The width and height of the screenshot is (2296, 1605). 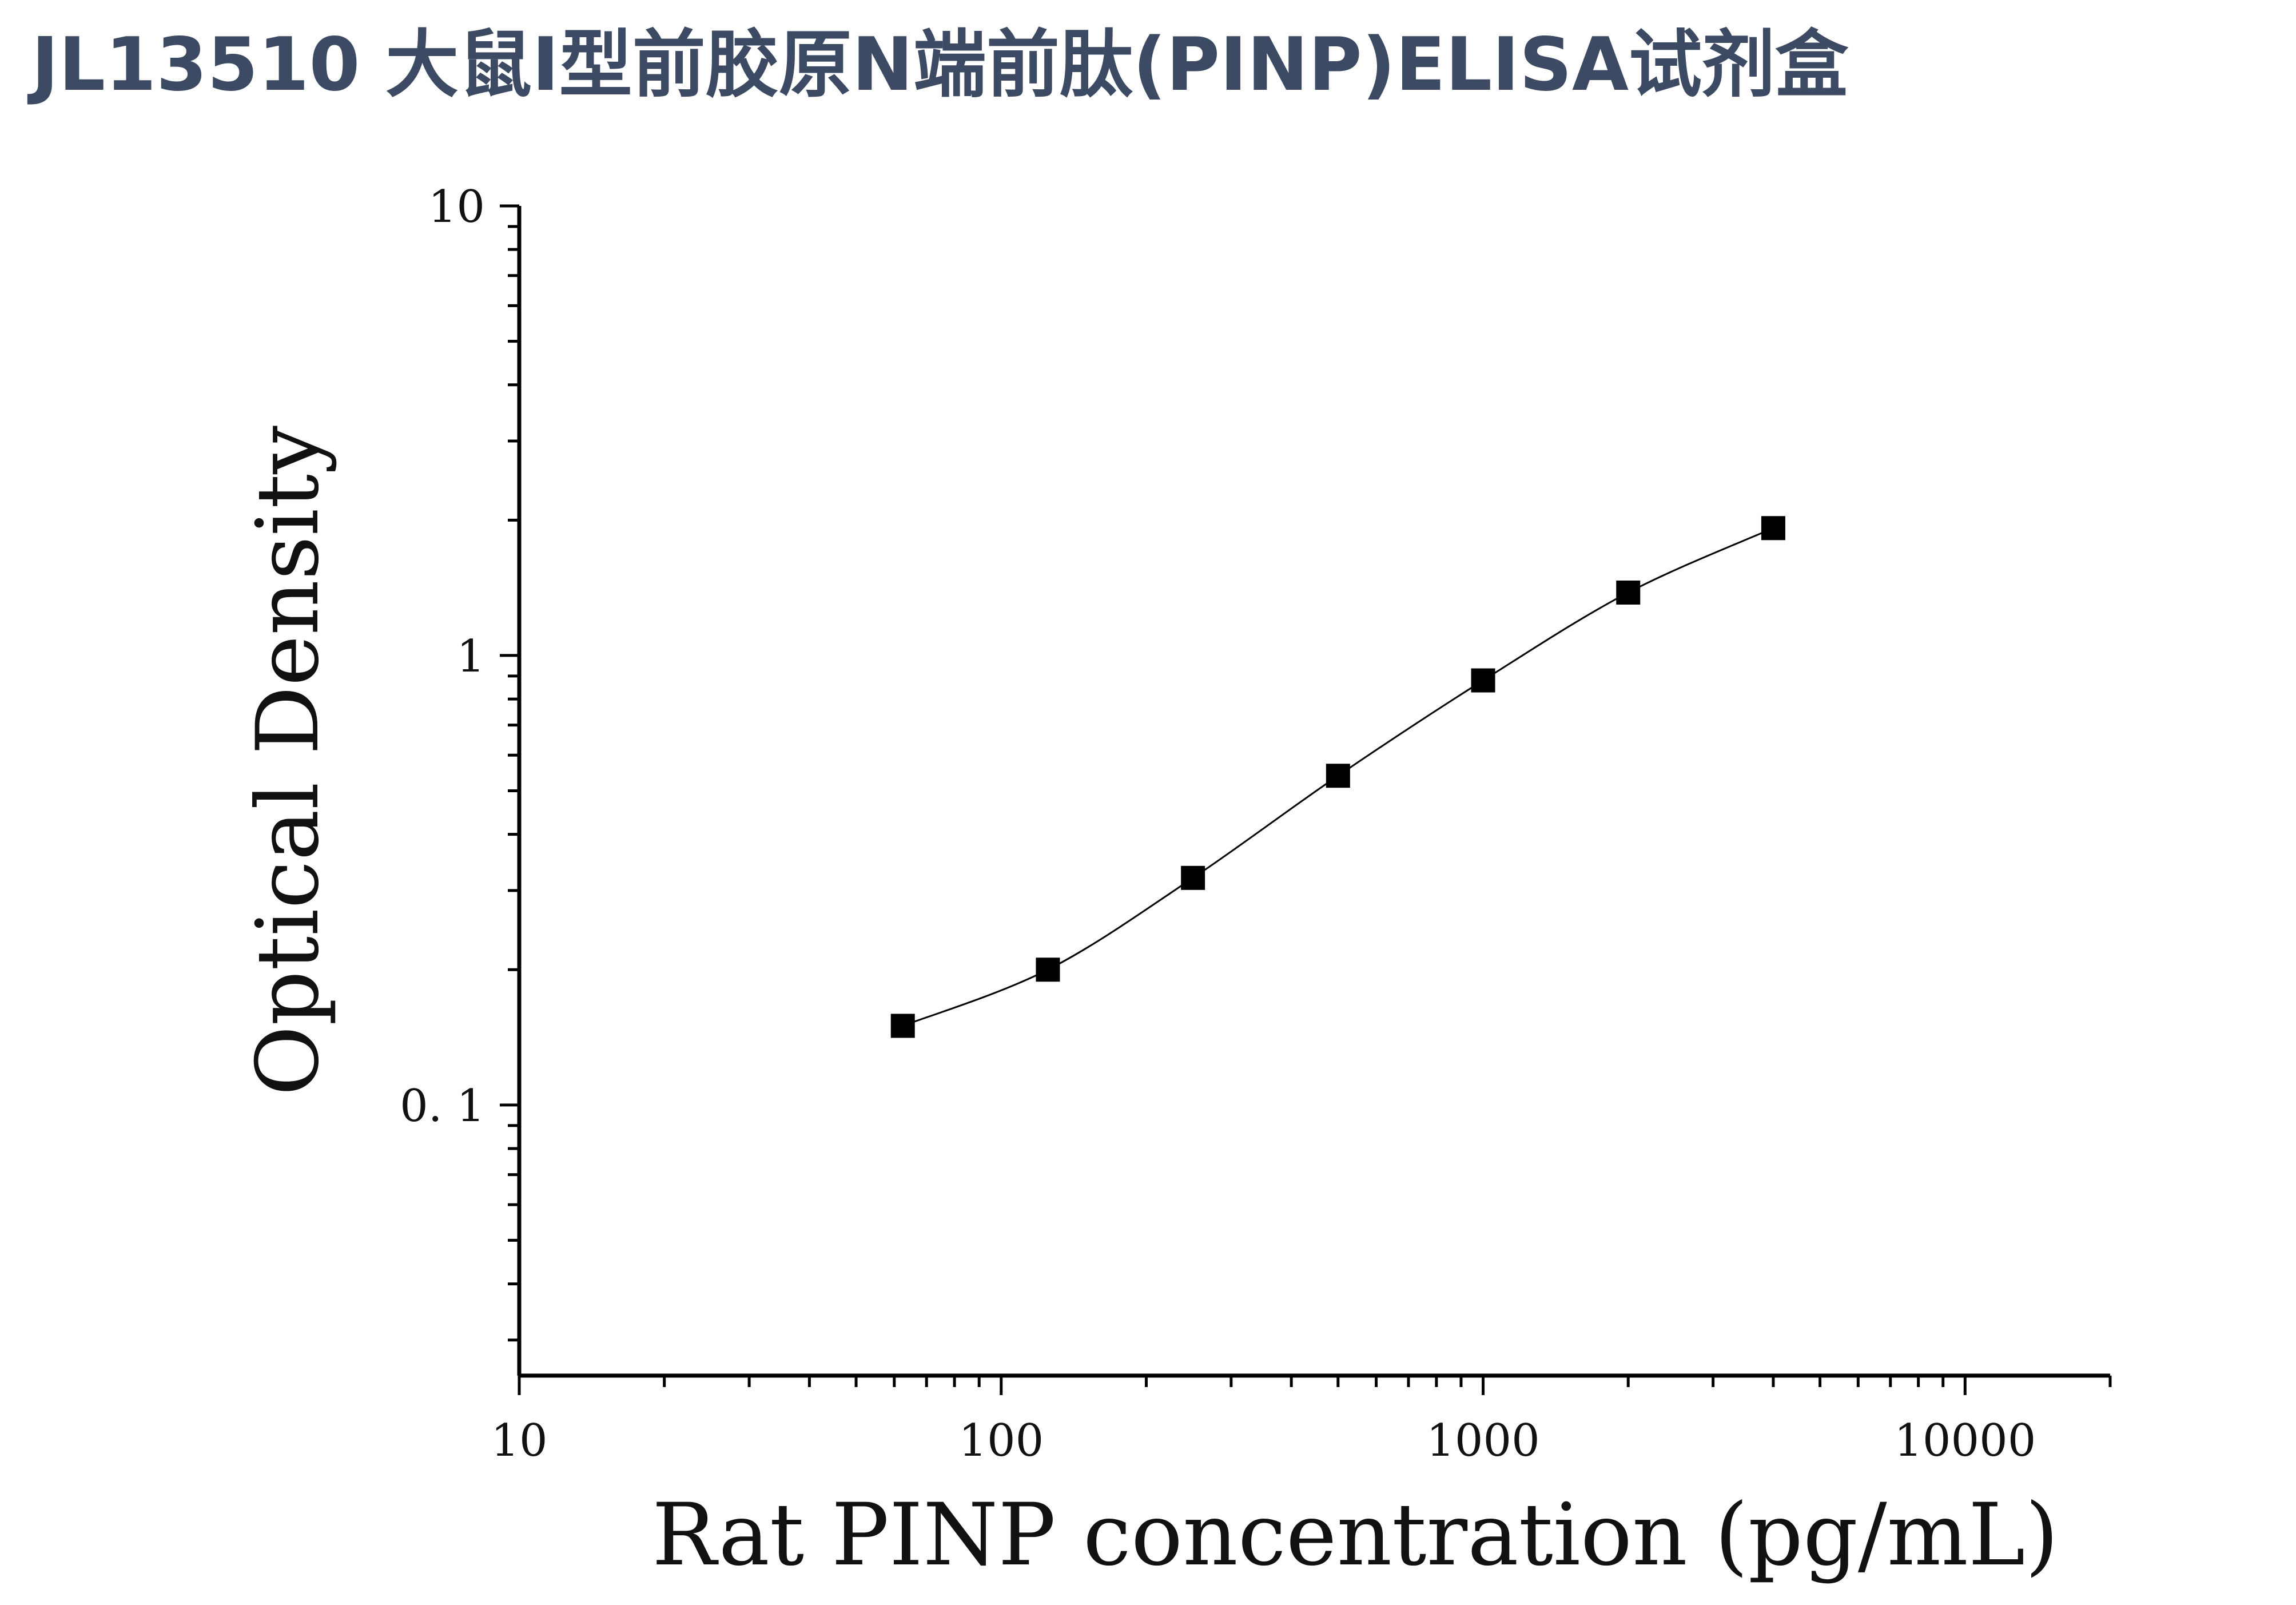 What do you see at coordinates (519, 1441) in the screenshot?
I see `x-tick-label: 10` at bounding box center [519, 1441].